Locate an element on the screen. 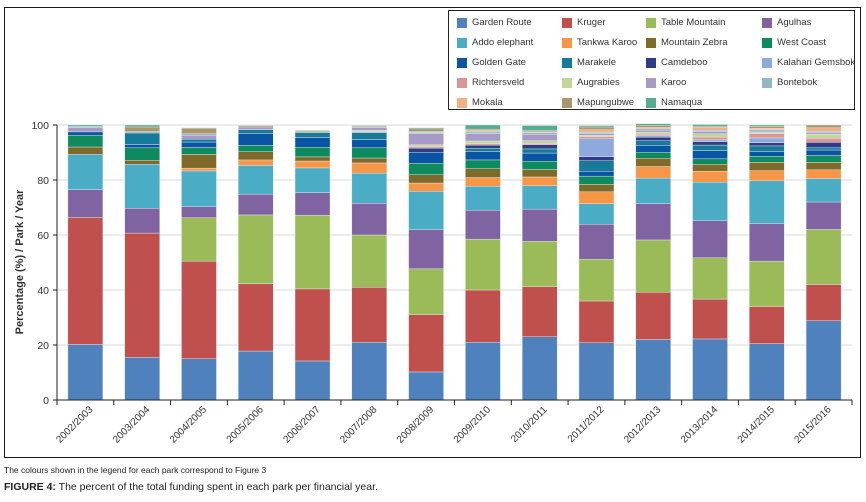 Image resolution: width=866 pixels, height=502 pixels. legend-item-mokala: Mokala is located at coordinates (480, 102).